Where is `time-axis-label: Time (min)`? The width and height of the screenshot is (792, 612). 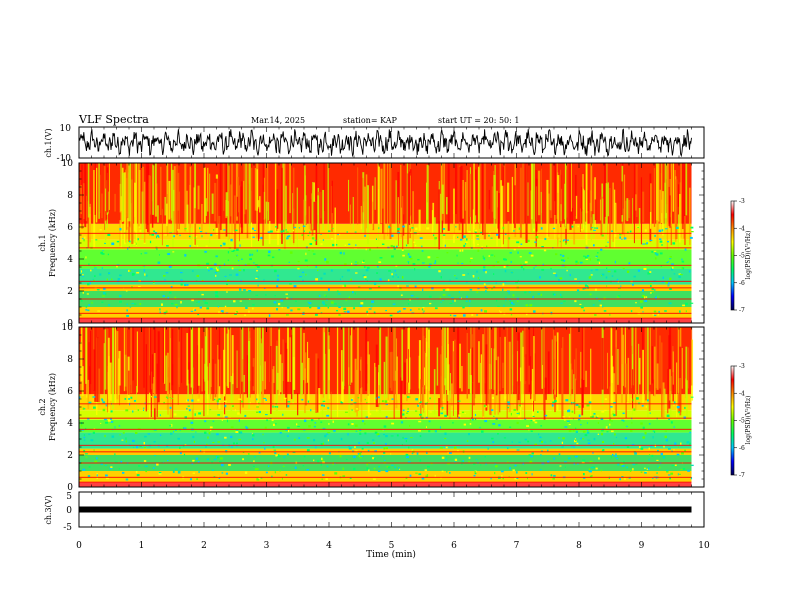
time-axis-label: Time (min) is located at coordinates (391, 554).